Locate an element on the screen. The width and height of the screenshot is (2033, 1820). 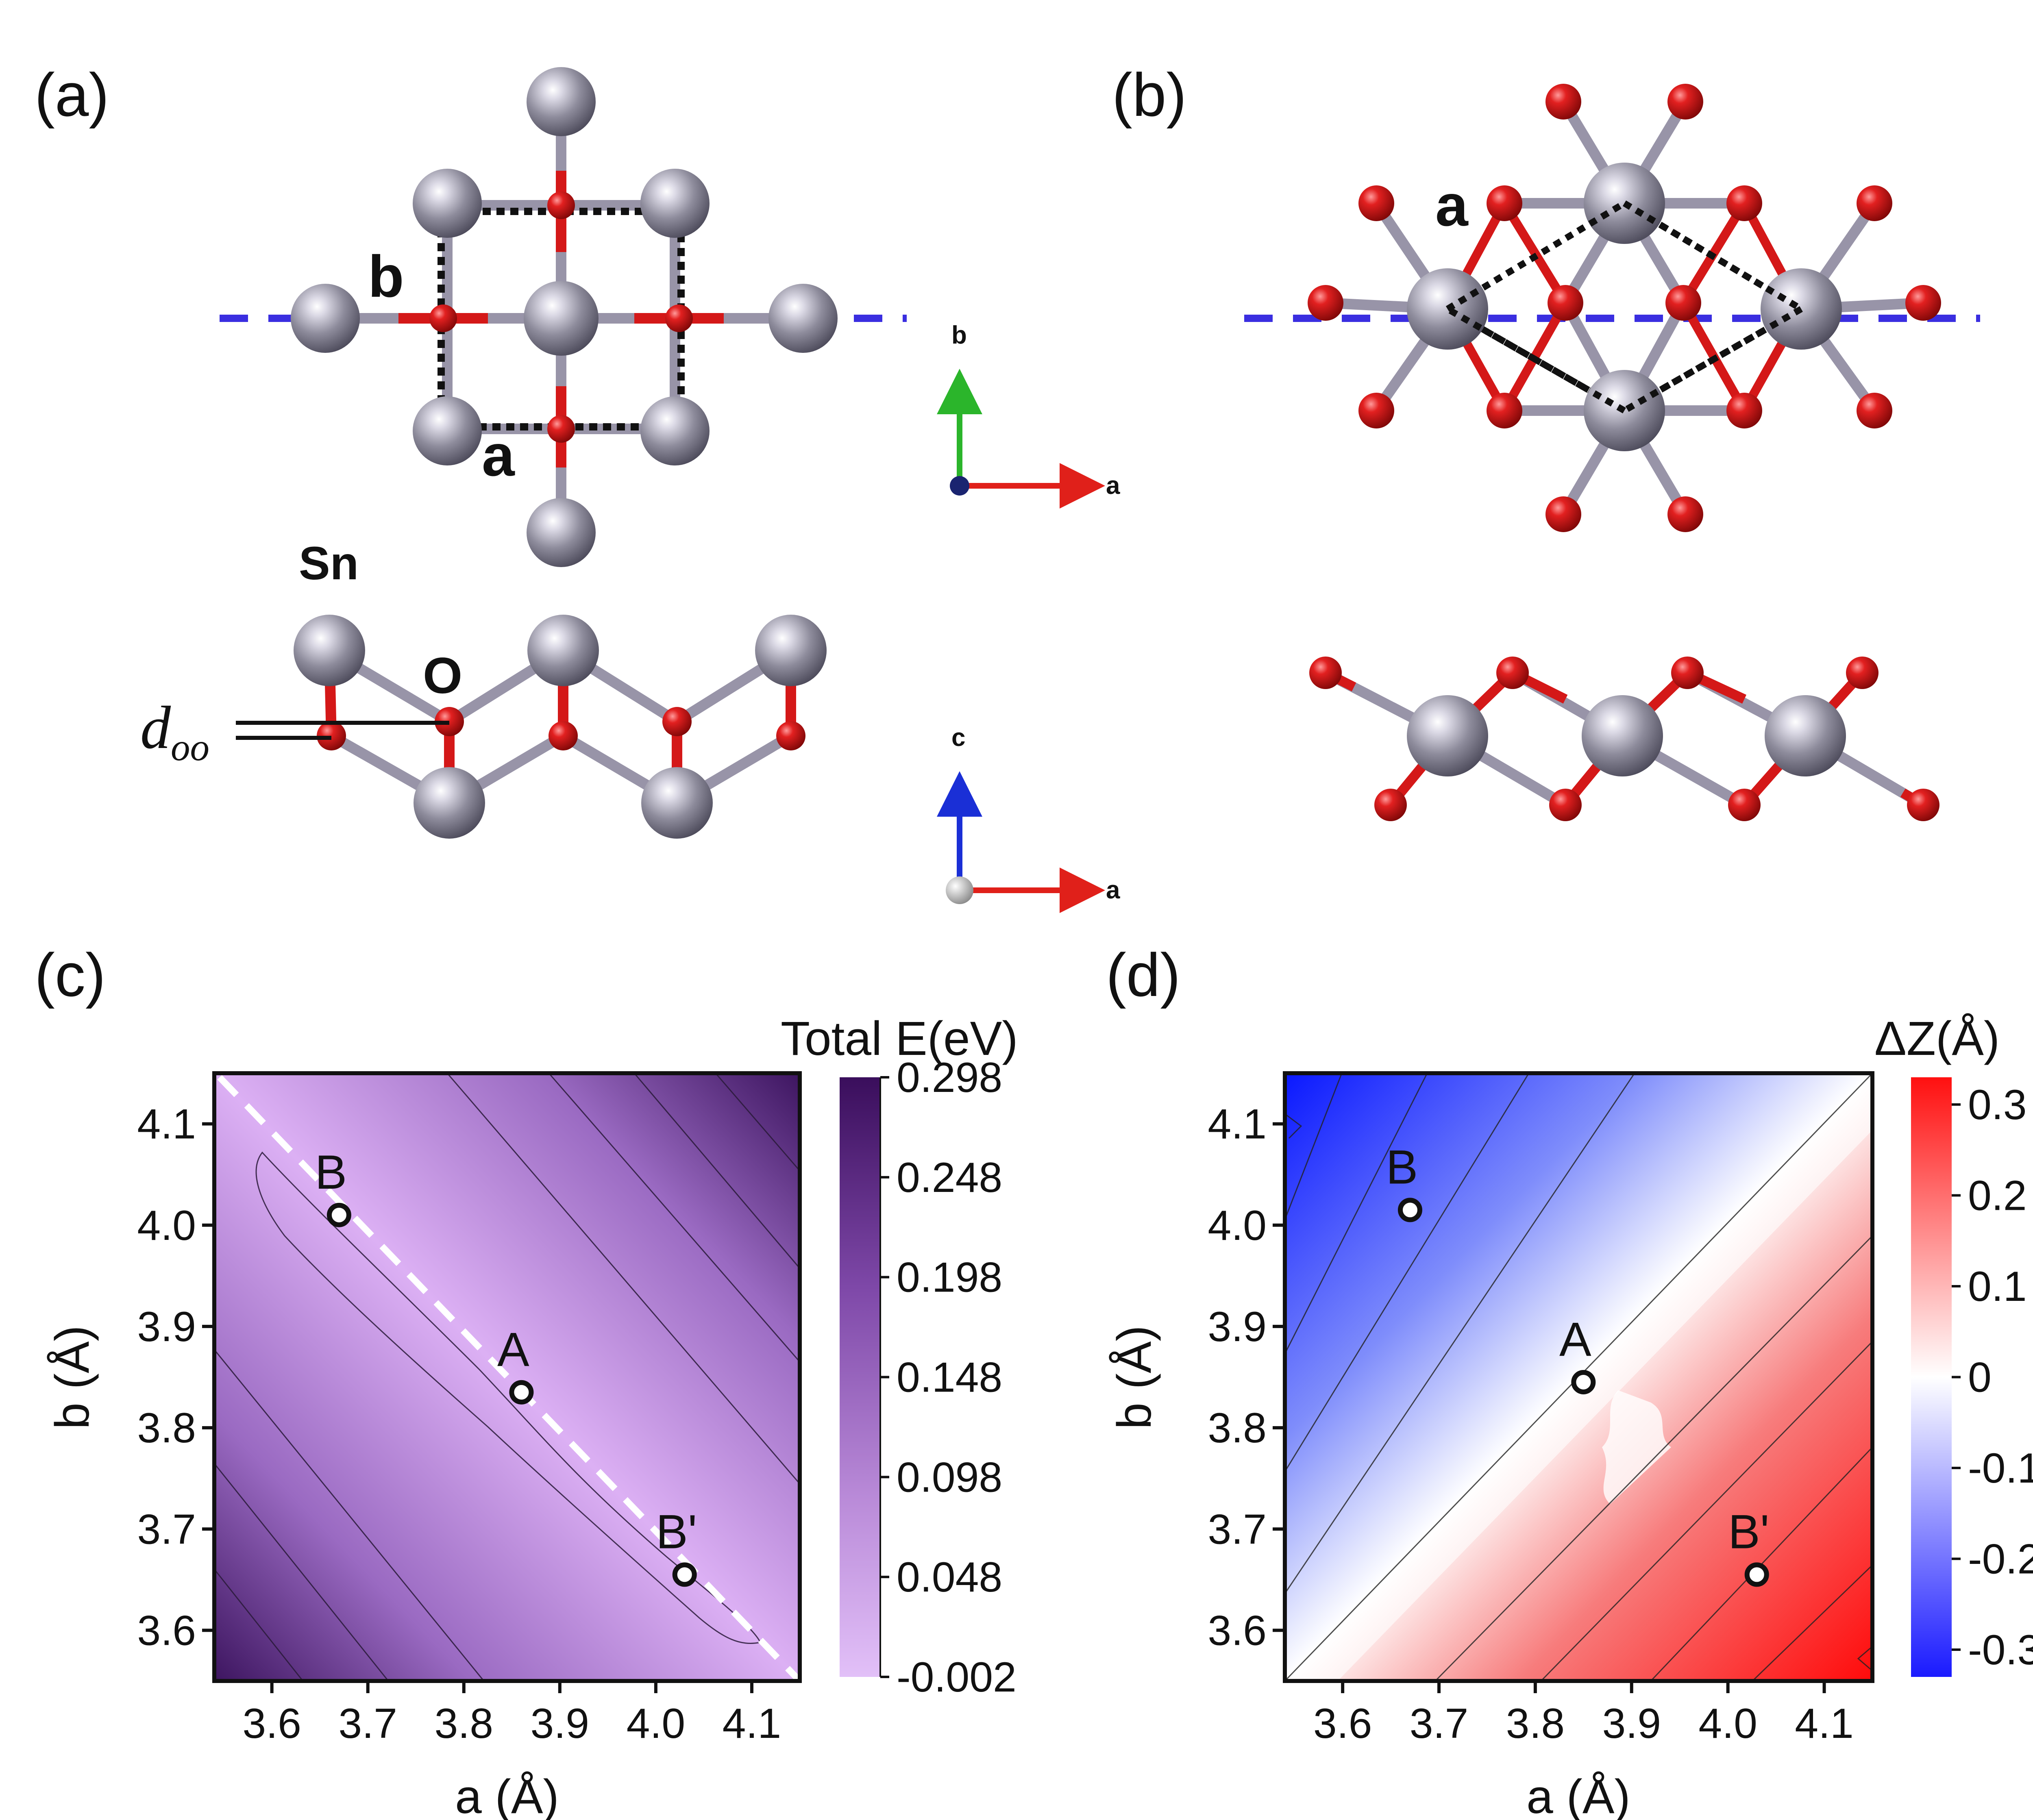
colorbar-tick-label: 0.1 is located at coordinates (1998, 1286).